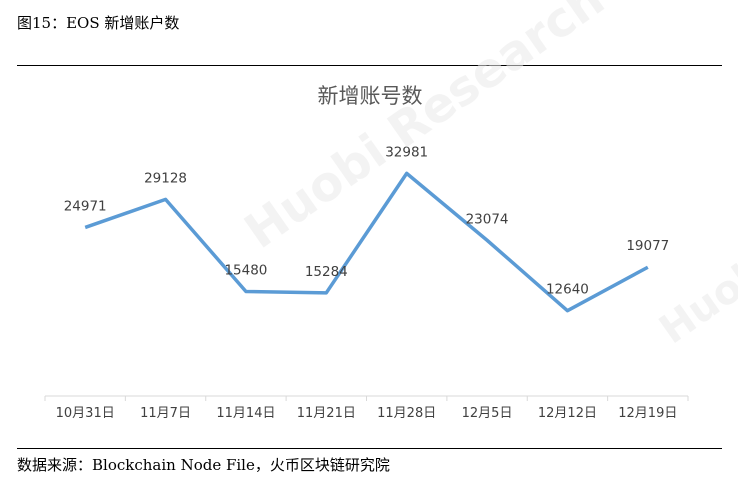 The height and width of the screenshot is (483, 738). I want to click on data-label: 15284, so click(326, 272).